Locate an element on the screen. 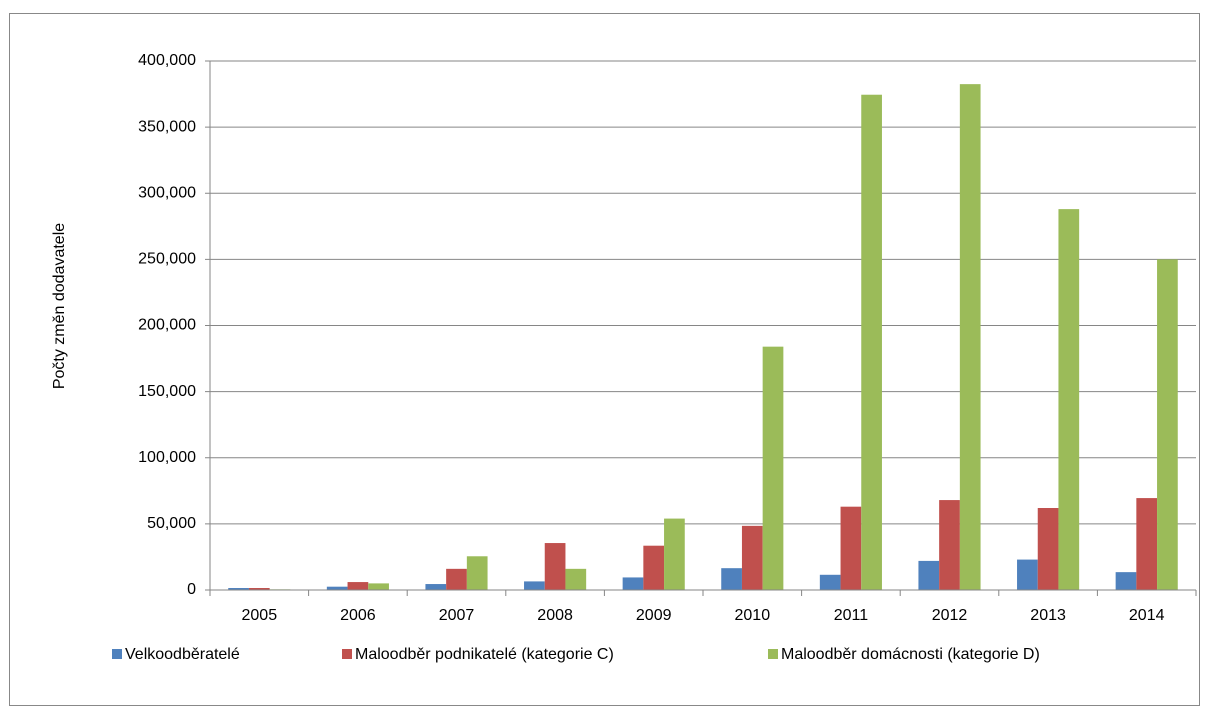 The image size is (1209, 713). legend-label: Maloodběr domácnosti (kategorie D) is located at coordinates (910, 654).